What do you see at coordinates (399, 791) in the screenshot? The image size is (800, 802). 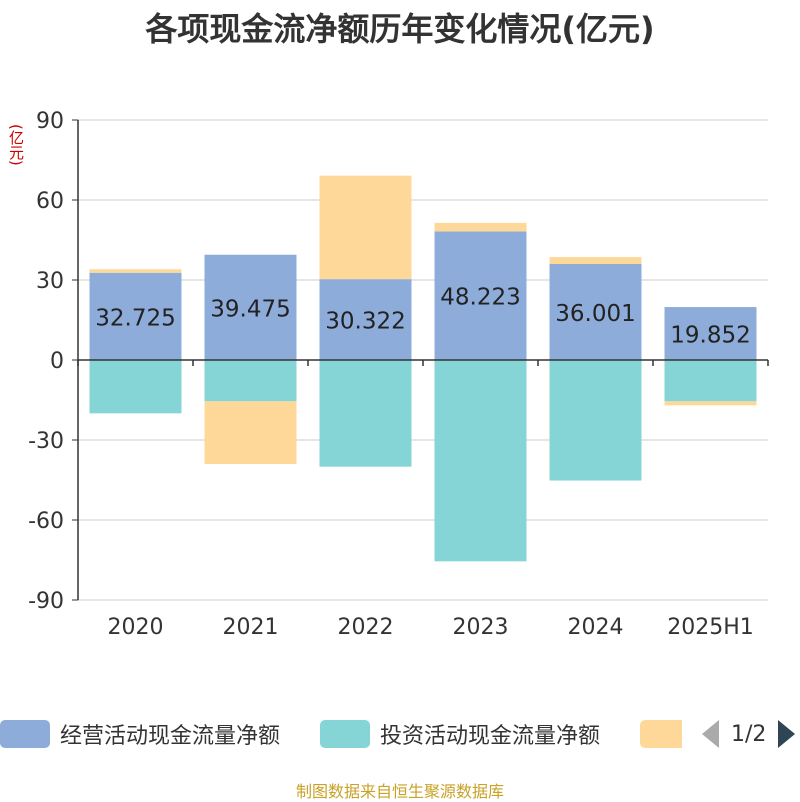 I see `data-source-note: 制图数据来自恒生聚源数据库` at bounding box center [399, 791].